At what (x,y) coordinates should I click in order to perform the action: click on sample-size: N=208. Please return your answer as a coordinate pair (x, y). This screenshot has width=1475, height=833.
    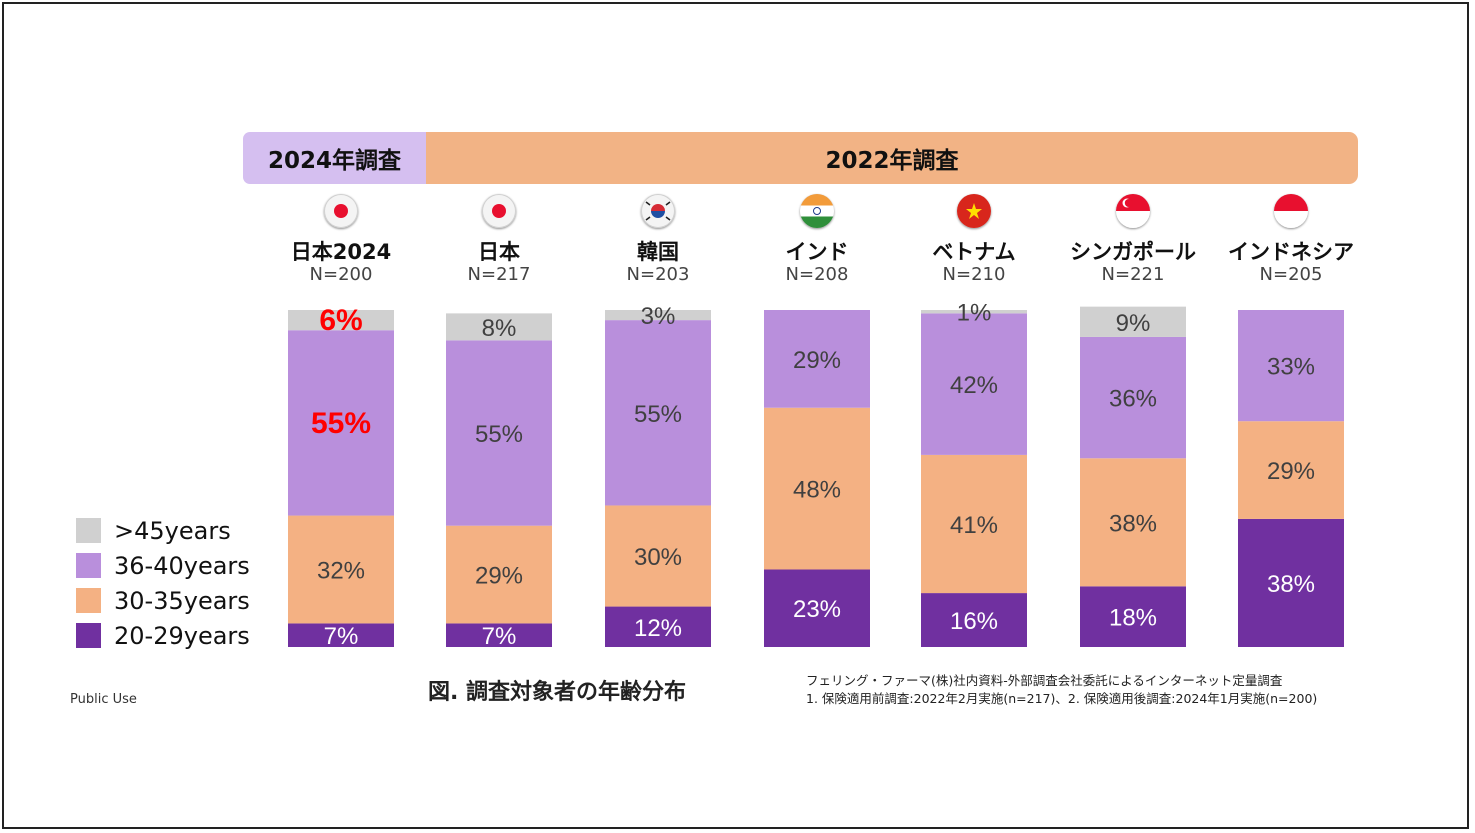
    Looking at the image, I should click on (817, 274).